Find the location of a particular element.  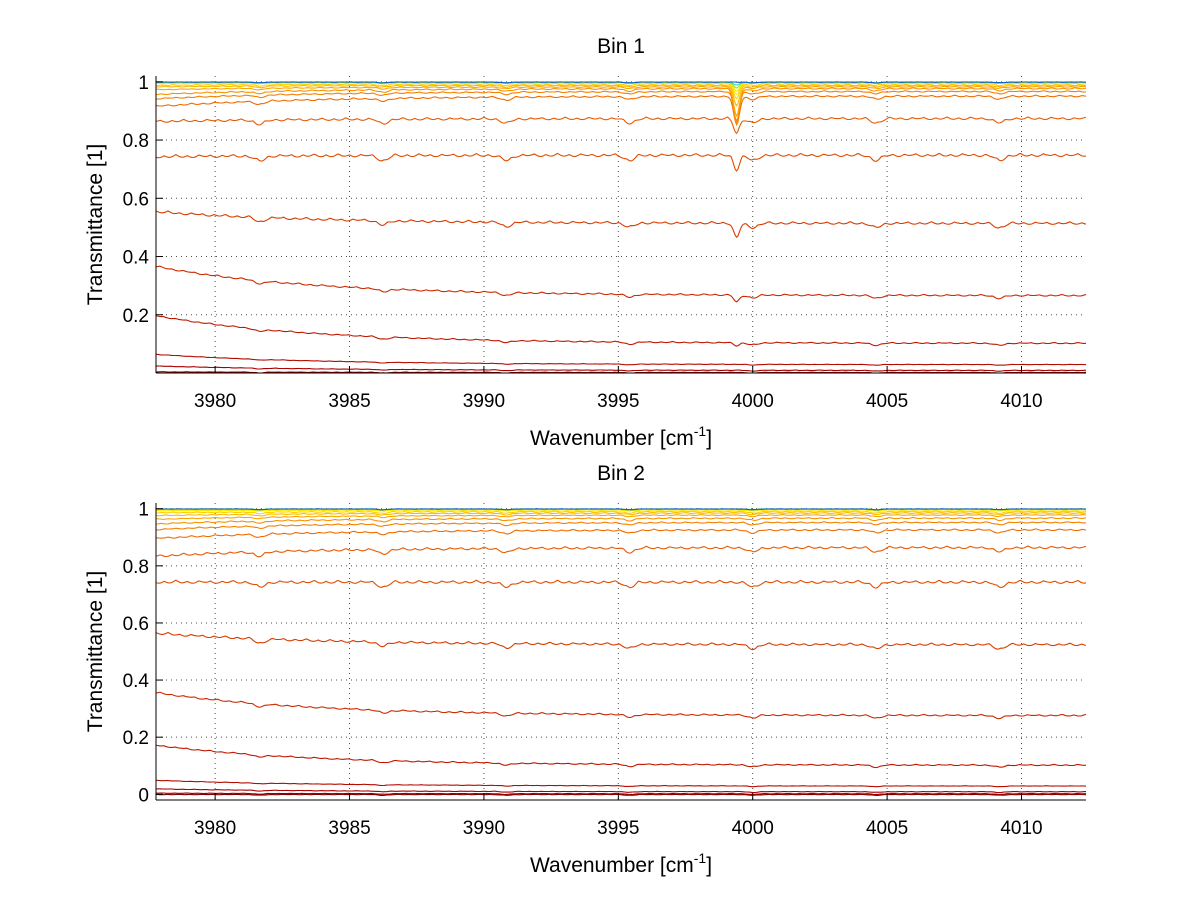

y-tick-label: 0 is located at coordinates (143, 795).